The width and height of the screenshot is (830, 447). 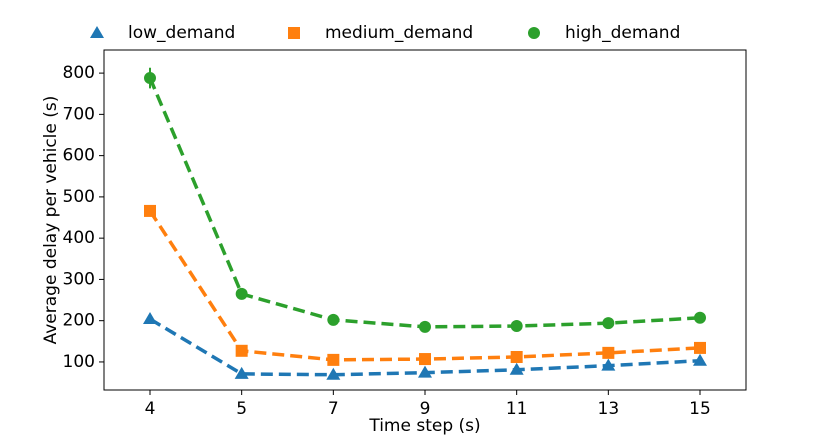 What do you see at coordinates (333, 409) in the screenshot?
I see `x-tick-label: 7` at bounding box center [333, 409].